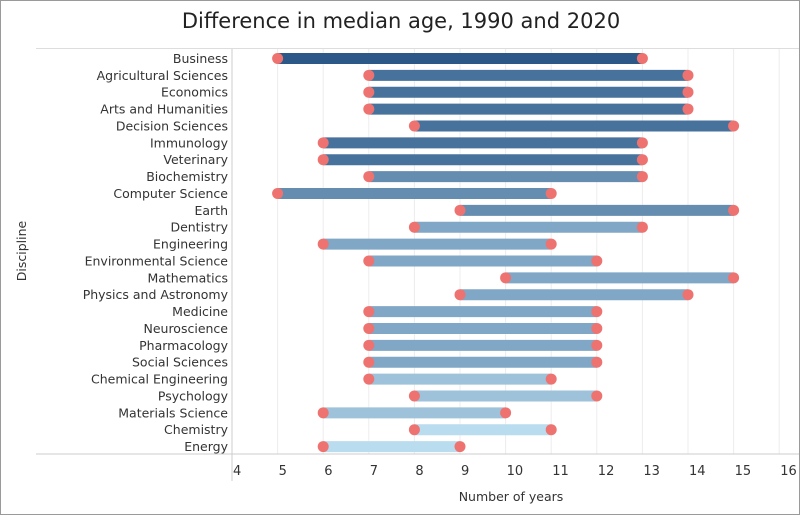  I want to click on chart-title: Difference in median age, 1990 and 2020, so click(401, 21).